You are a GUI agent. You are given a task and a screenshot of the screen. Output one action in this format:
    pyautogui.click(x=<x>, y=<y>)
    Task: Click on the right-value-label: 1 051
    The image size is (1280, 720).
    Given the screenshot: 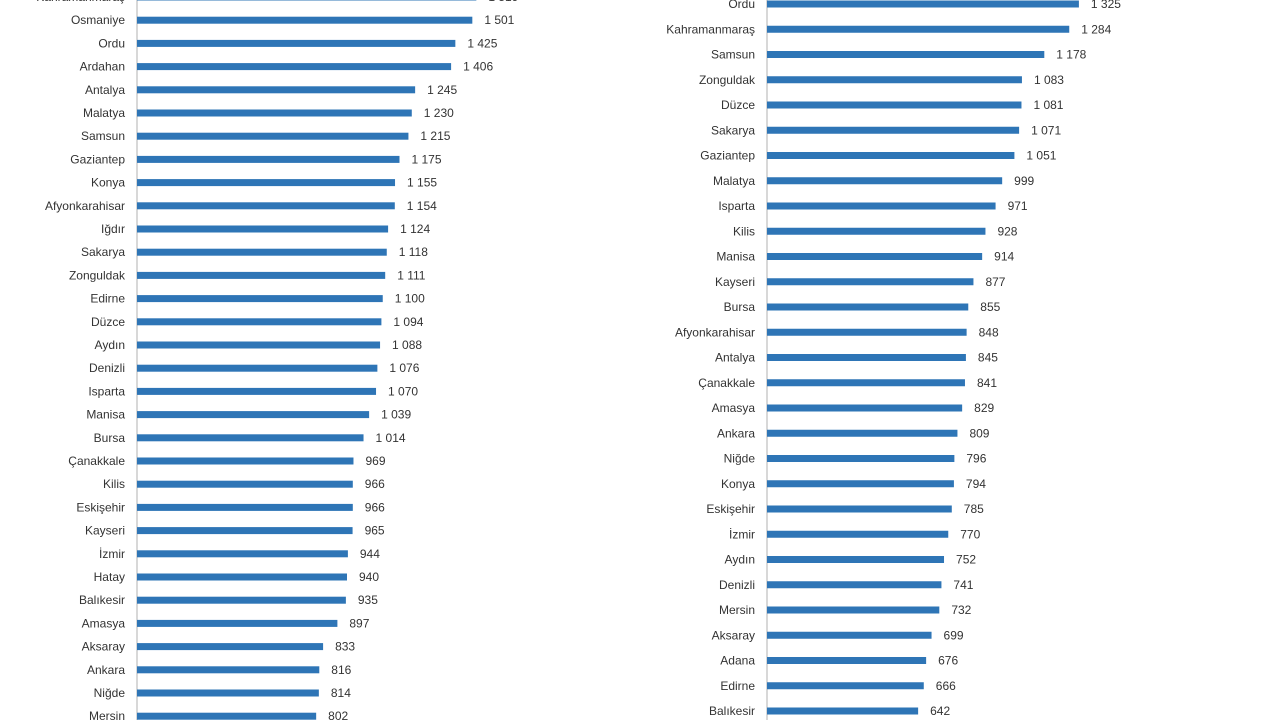 What is the action you would take?
    pyautogui.click(x=1041, y=156)
    